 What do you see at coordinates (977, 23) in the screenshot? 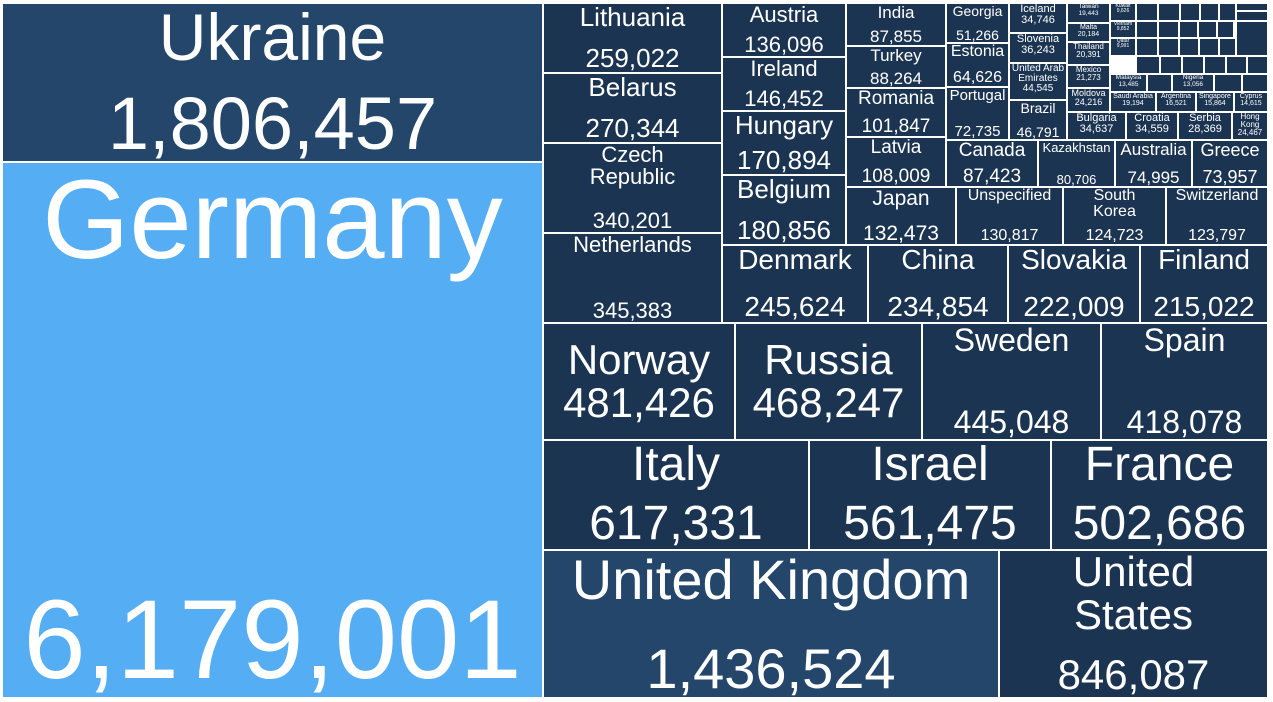
I see `treemap-cell-georgia: Georgia 51,266` at bounding box center [977, 23].